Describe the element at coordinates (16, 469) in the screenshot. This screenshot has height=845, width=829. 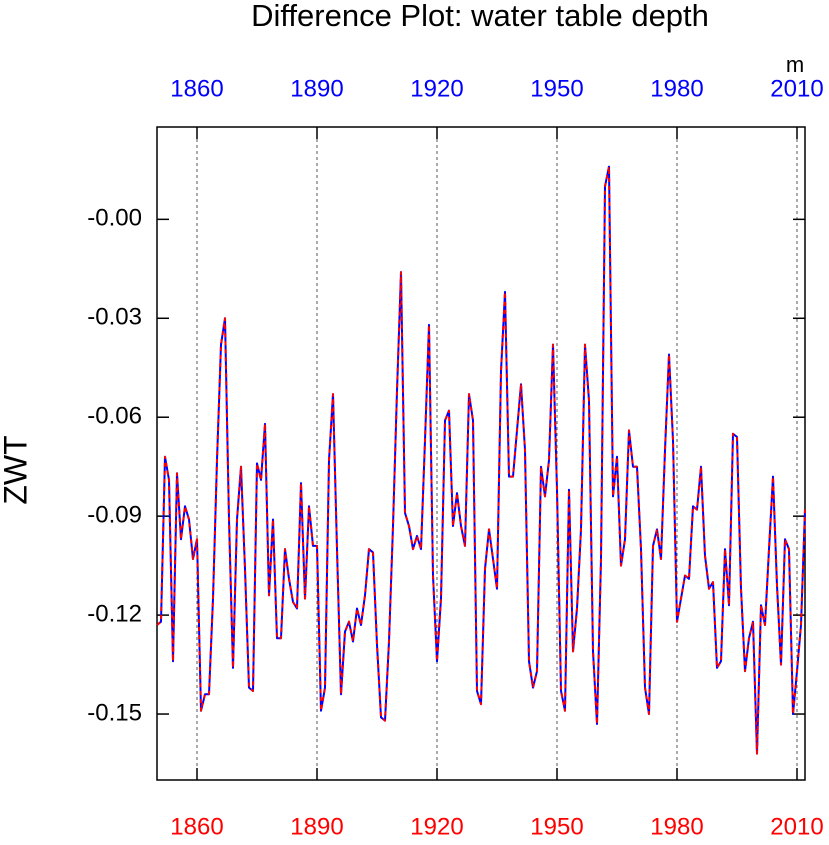
I see `y-axis-label: ZWT` at that location.